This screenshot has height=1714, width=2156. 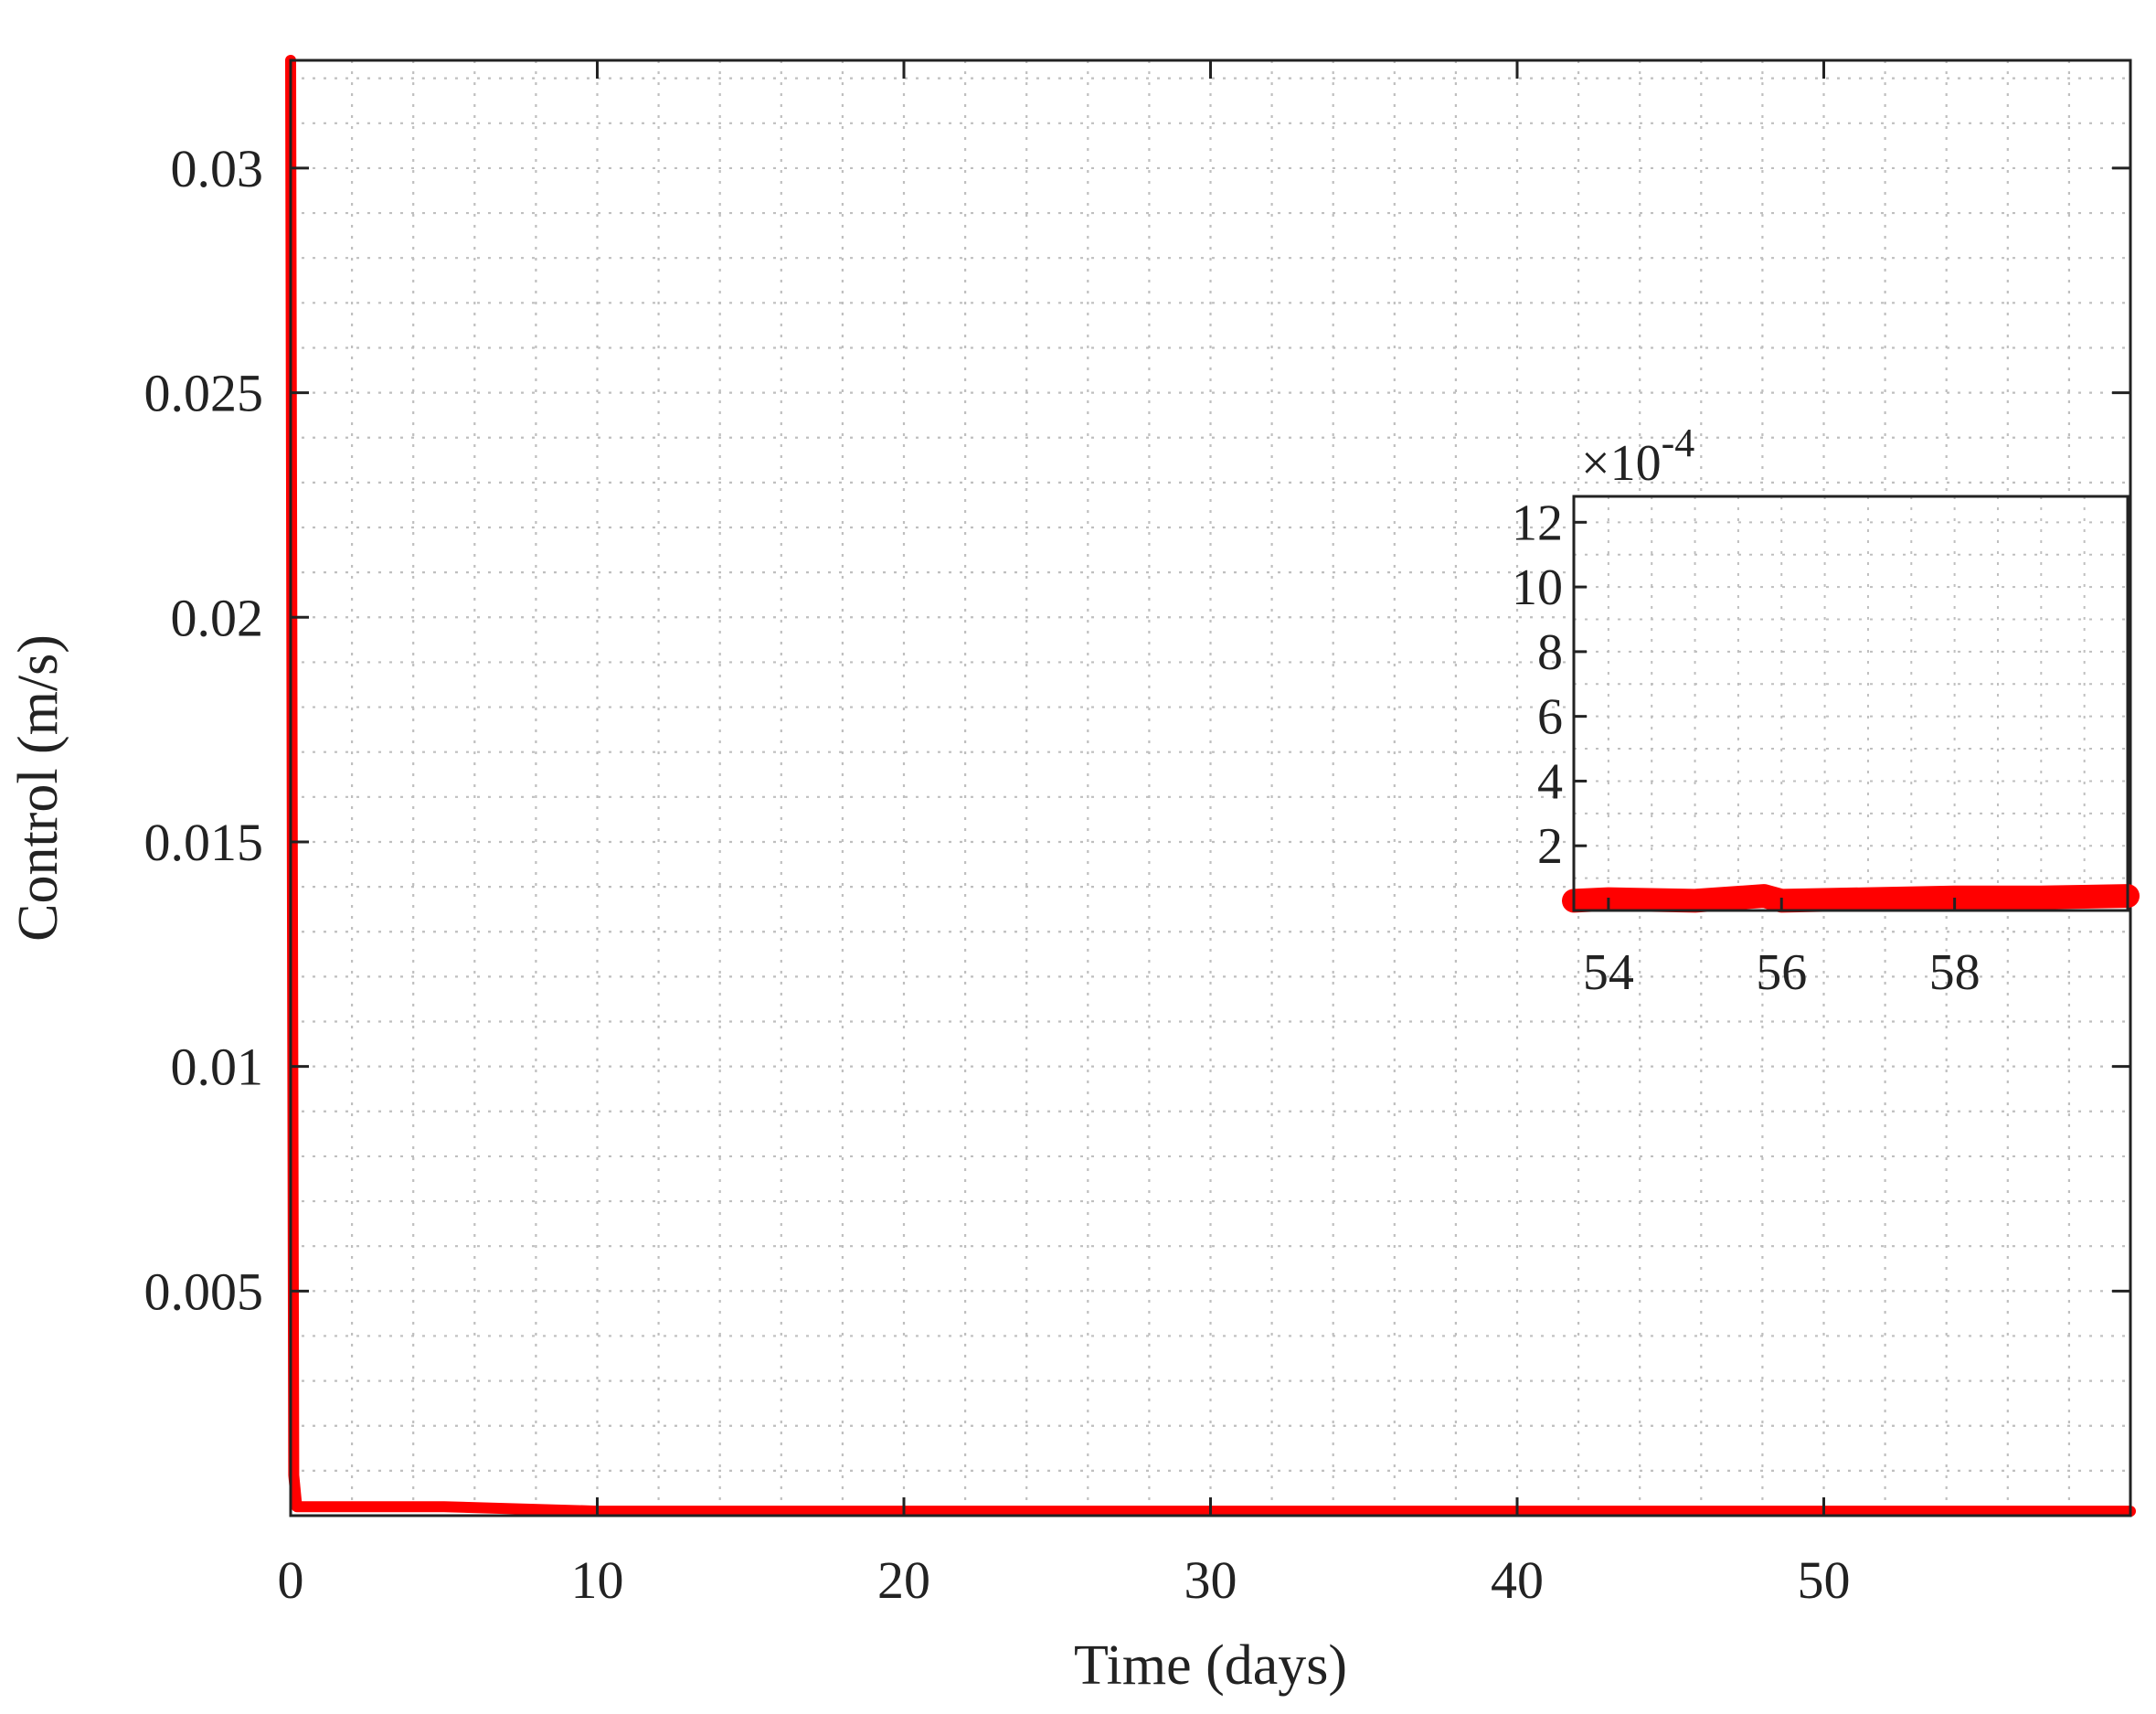 I want to click on inset-chart: 54 56 58 2 4 6 8 10 12 ×10⁻⁴, so click(x=1826, y=711).